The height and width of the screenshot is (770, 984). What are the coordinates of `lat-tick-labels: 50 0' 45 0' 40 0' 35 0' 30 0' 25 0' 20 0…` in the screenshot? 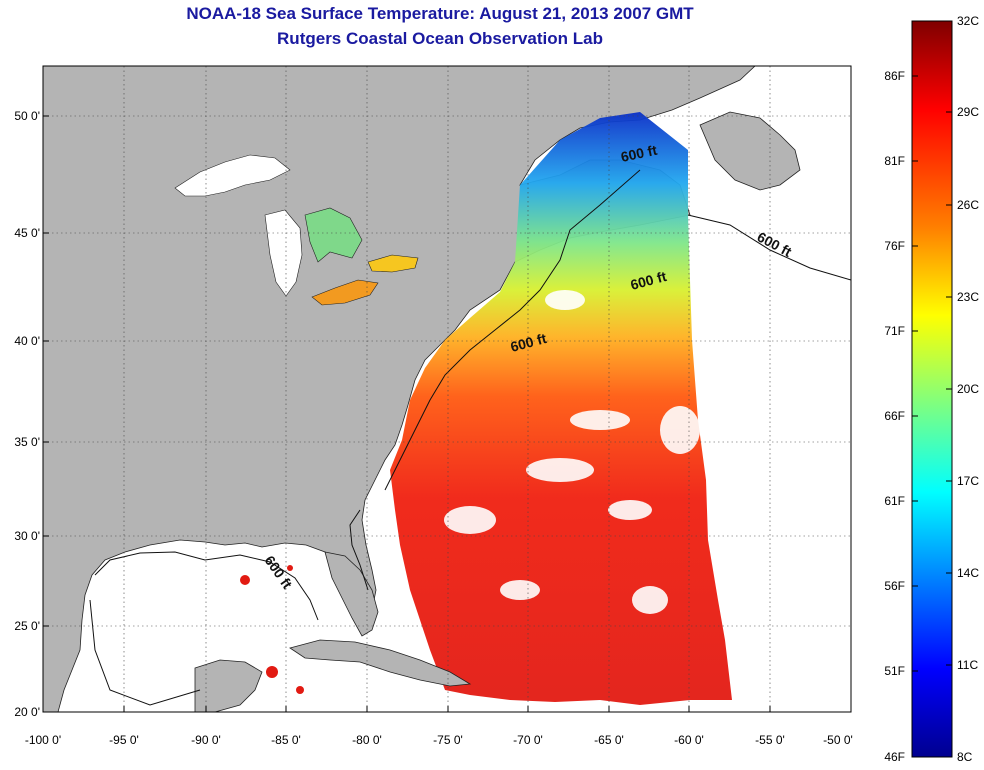 It's located at (27, 414).